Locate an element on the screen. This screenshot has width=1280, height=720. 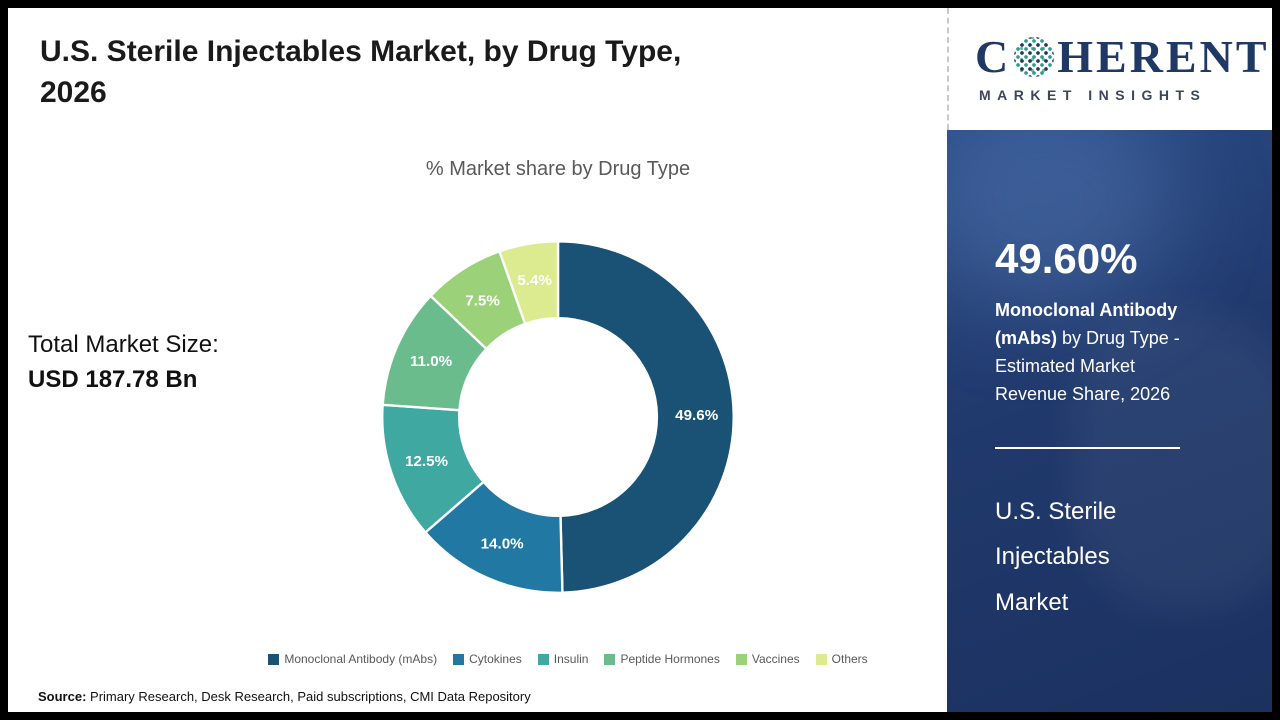
brand-wordmark-rest: HERENT is located at coordinates (1163, 56).